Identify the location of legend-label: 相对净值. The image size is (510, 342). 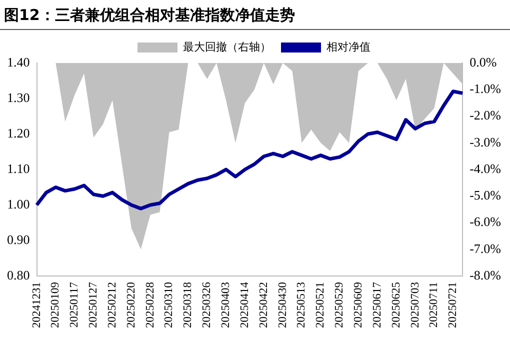
(348, 47).